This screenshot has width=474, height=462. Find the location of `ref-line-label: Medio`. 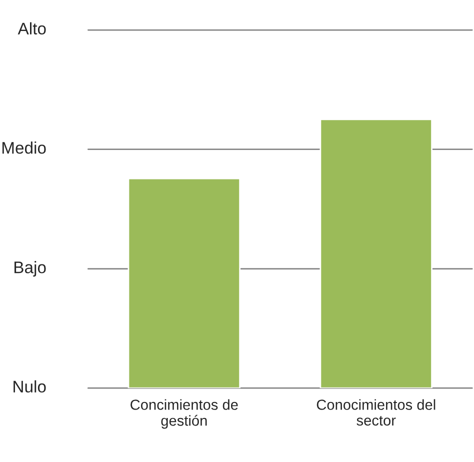

ref-line-label: Medio is located at coordinates (24, 148).